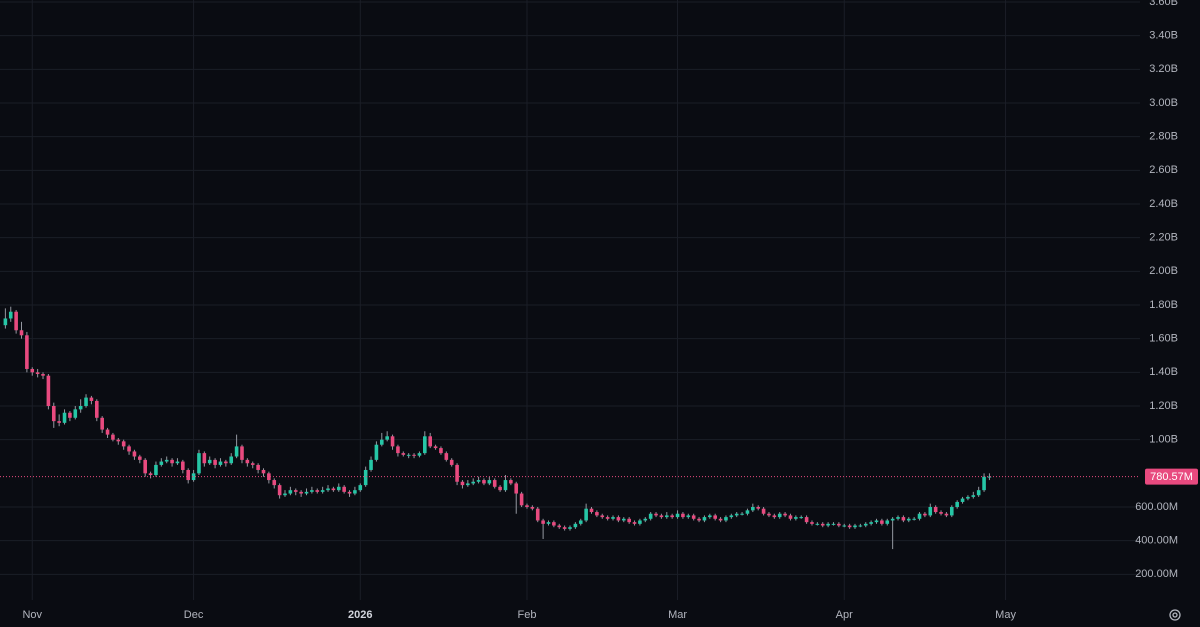 Image resolution: width=1200 pixels, height=627 pixels. I want to click on settings-icon, so click(1175, 615).